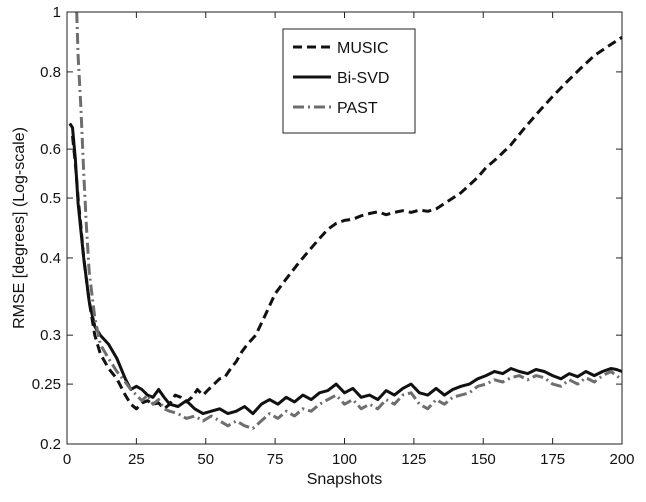  What do you see at coordinates (46, 384) in the screenshot?
I see `y-tick-label: 0.25` at bounding box center [46, 384].